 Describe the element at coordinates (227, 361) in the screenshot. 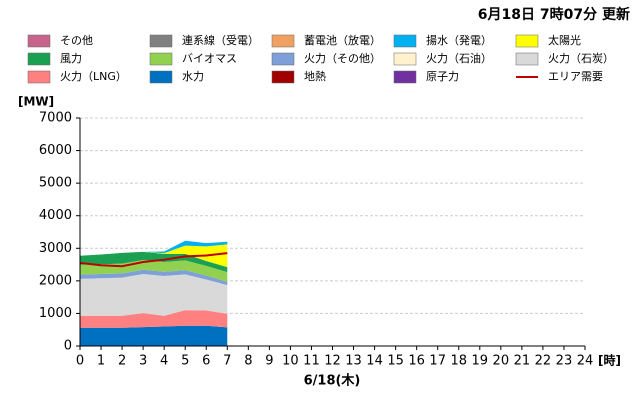

I see `x-tick-label: 7` at that location.